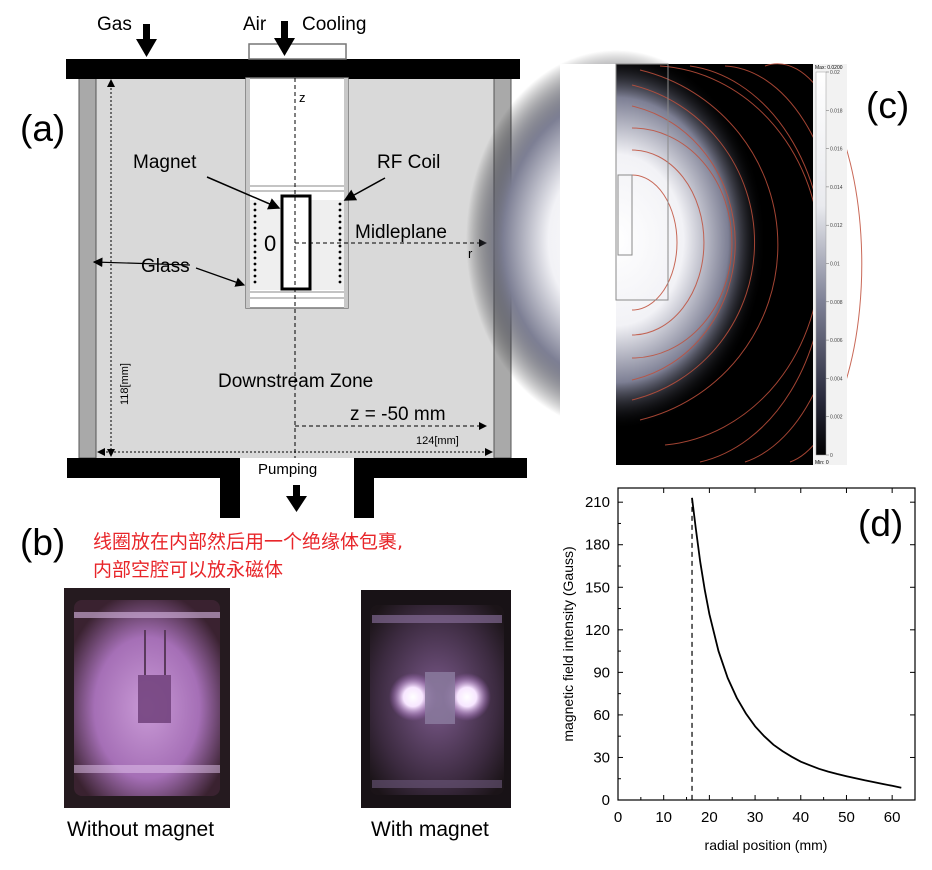 The image size is (932, 870). I want to click on air-arrow, so click(284, 38).